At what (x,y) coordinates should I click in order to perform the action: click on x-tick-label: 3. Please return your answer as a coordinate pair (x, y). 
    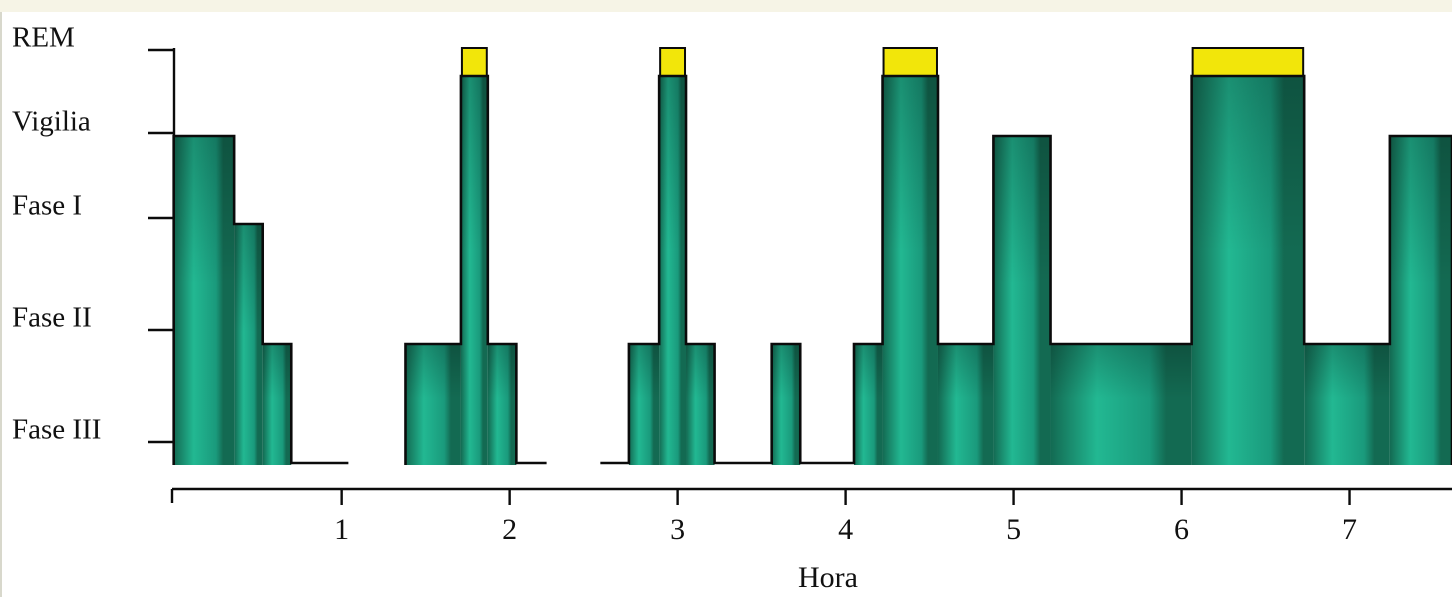
    Looking at the image, I should click on (677, 529).